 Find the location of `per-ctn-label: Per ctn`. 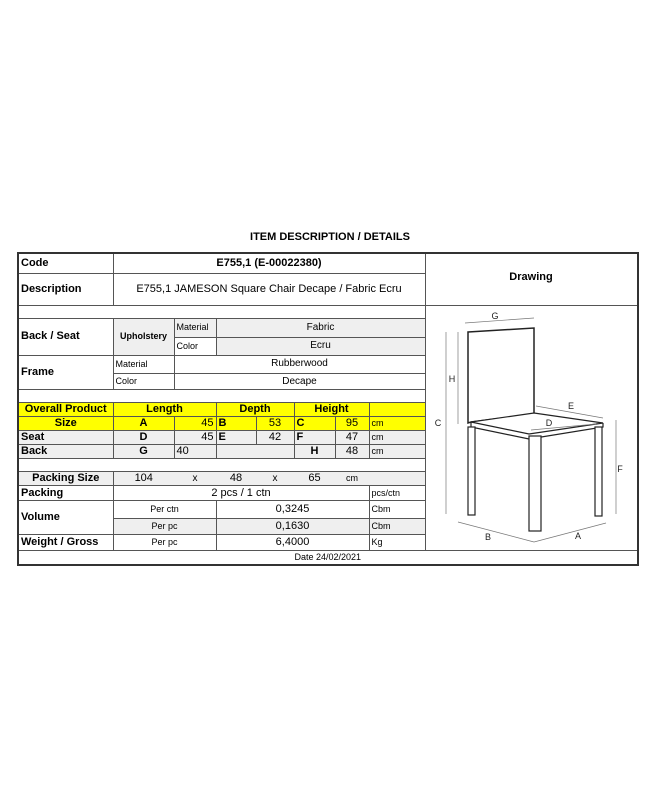

per-ctn-label: Per ctn is located at coordinates (164, 509).